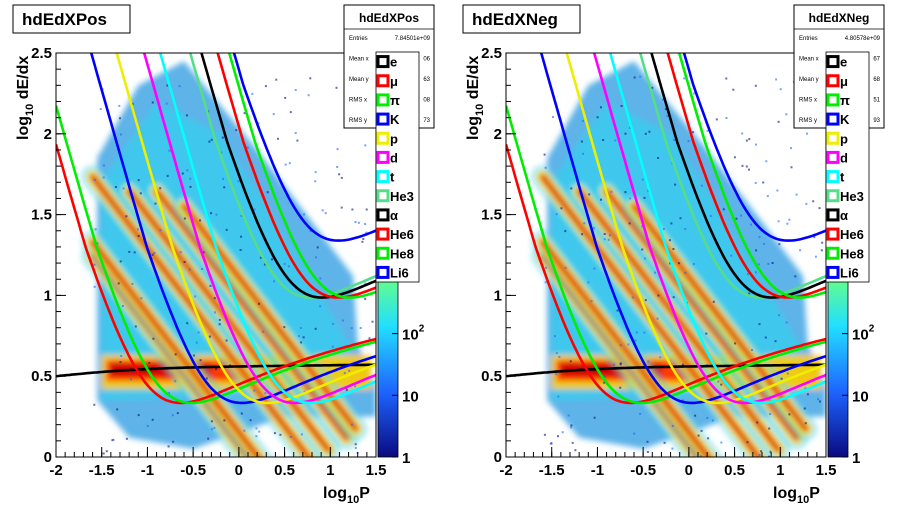 The width and height of the screenshot is (900, 514). Describe the element at coordinates (393, 62) in the screenshot. I see `legend-label: e` at that location.